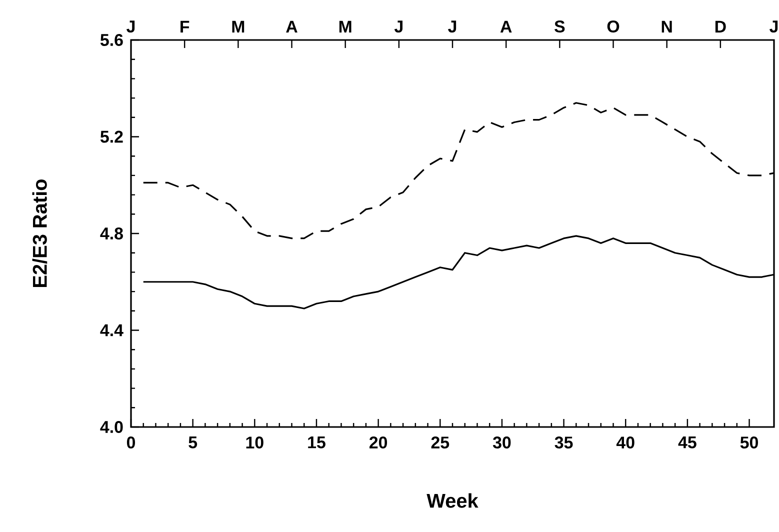 This screenshot has height=532, width=779. What do you see at coordinates (613, 26) in the screenshot?
I see `text: O` at bounding box center [613, 26].